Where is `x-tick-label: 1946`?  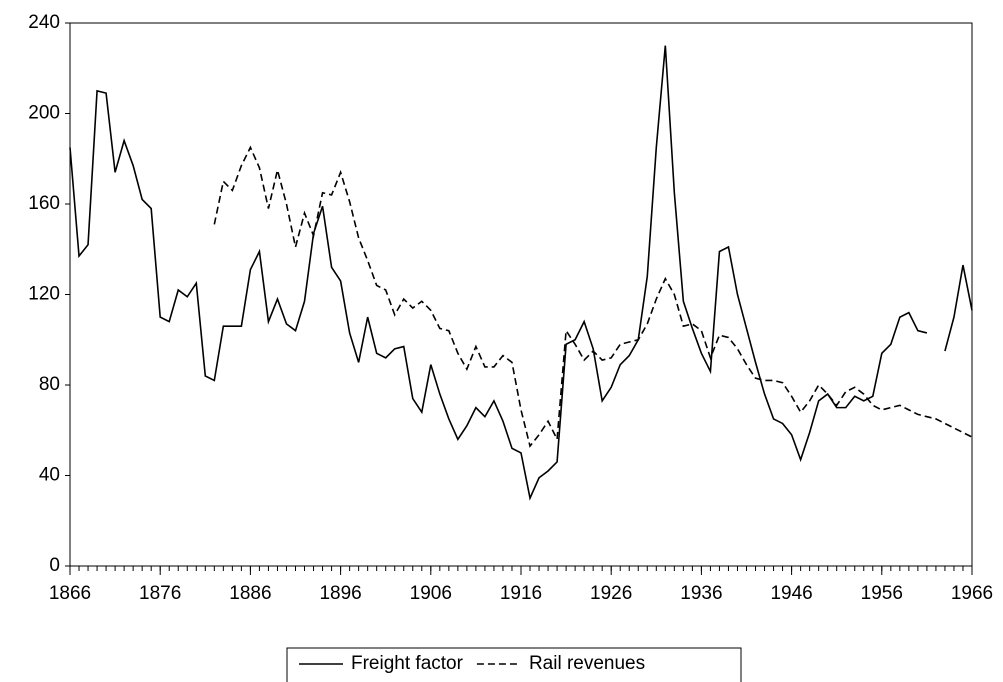 x-tick-label: 1946 is located at coordinates (791, 593).